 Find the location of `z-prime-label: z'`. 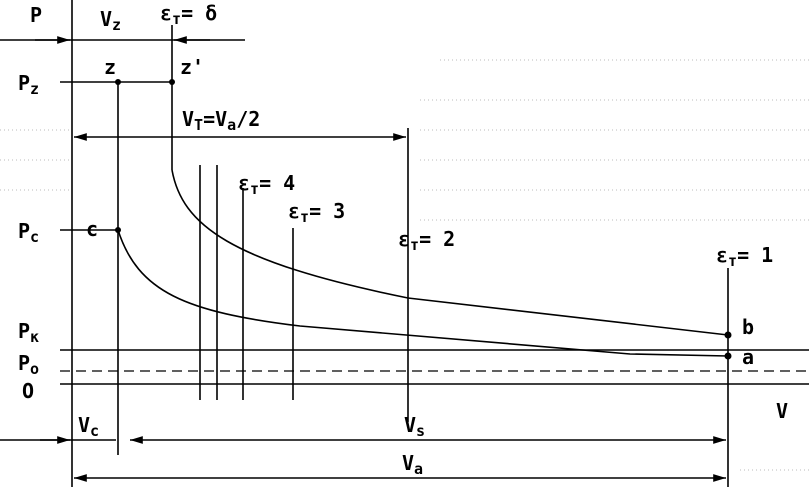

z-prime-label: z' is located at coordinates (192, 67).